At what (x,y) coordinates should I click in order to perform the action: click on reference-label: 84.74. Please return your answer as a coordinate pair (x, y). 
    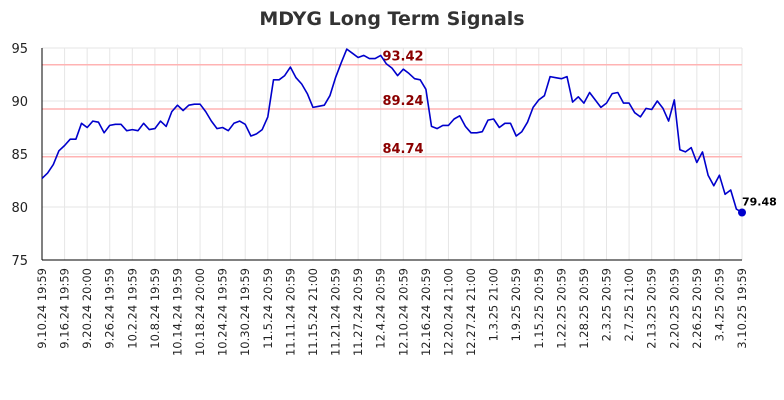
    Looking at the image, I should click on (402, 149).